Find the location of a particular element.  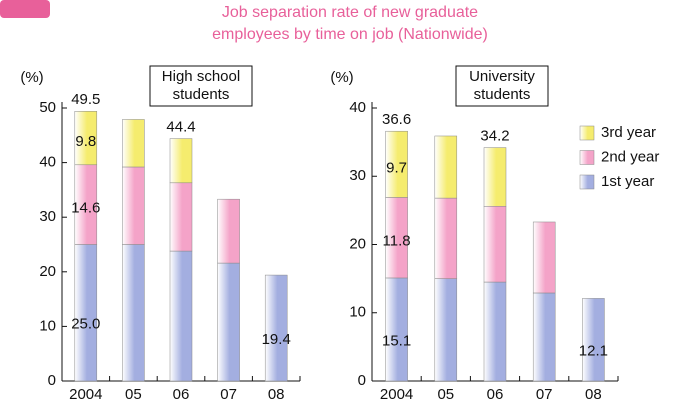

chart-label: University is located at coordinates (502, 76).